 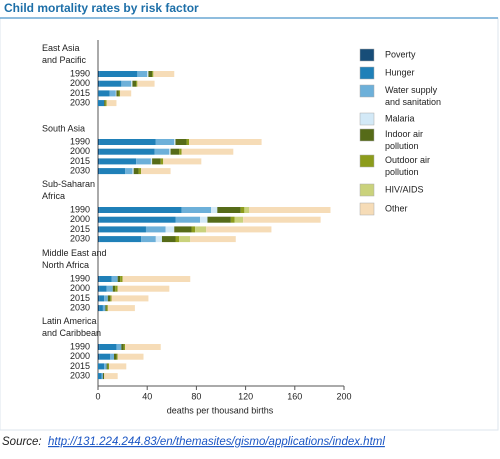 What do you see at coordinates (294, 396) in the screenshot?
I see `x-tick-label: 160` at bounding box center [294, 396].